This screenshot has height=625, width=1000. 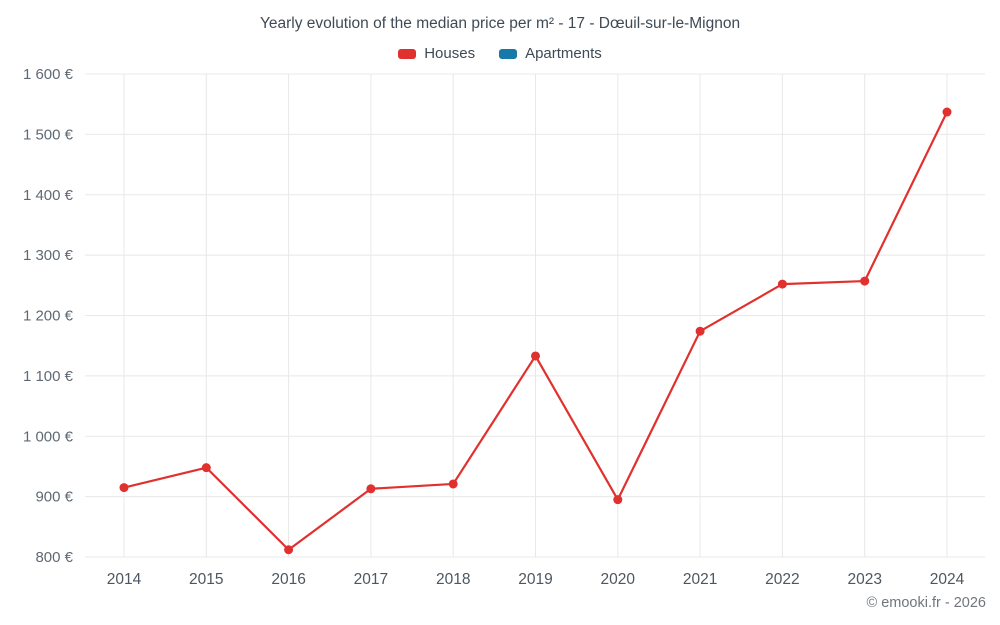 I want to click on x-tick-label: 2015, so click(x=206, y=579).